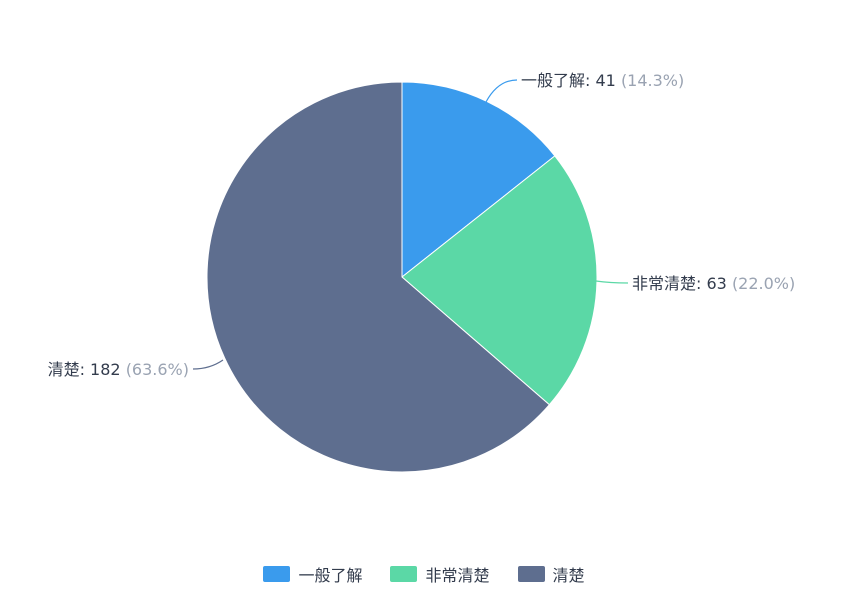 The width and height of the screenshot is (848, 605). I want to click on slice-data-label: 一般了解: 41 (14.3%), so click(602, 80).